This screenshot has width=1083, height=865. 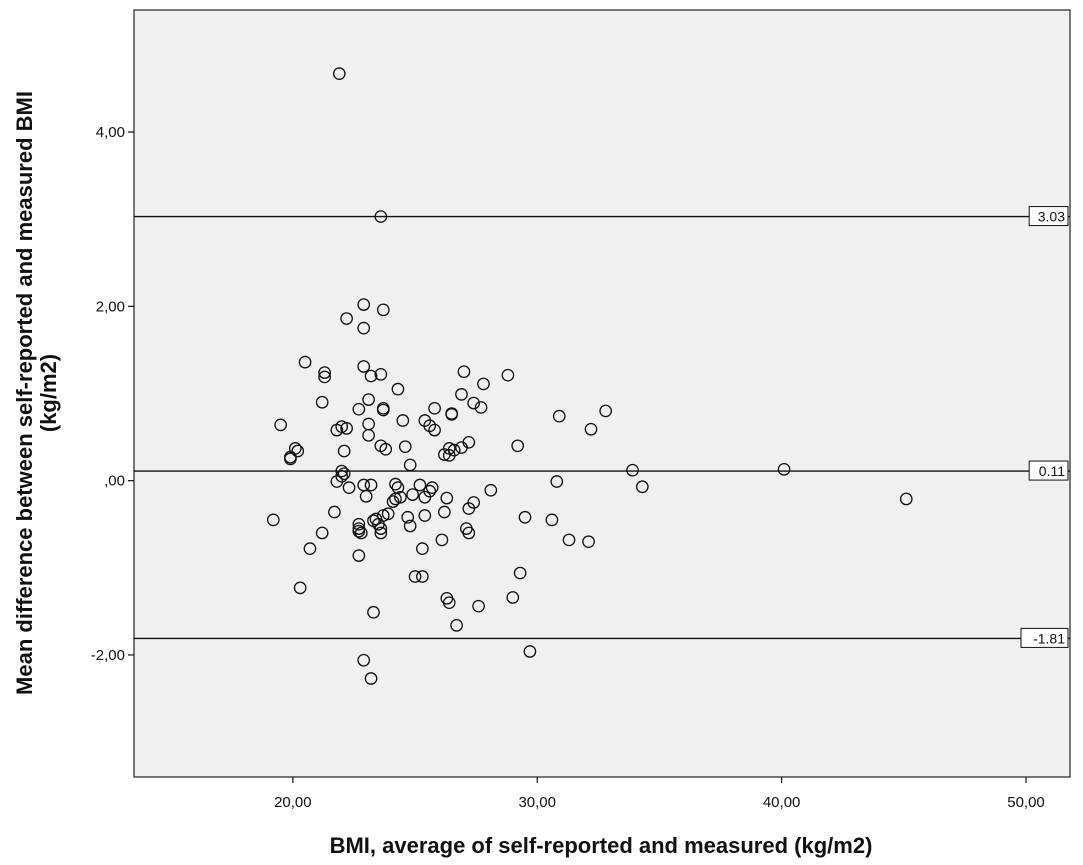 What do you see at coordinates (108, 655) in the screenshot?
I see `y-tick-label: -2,00` at bounding box center [108, 655].